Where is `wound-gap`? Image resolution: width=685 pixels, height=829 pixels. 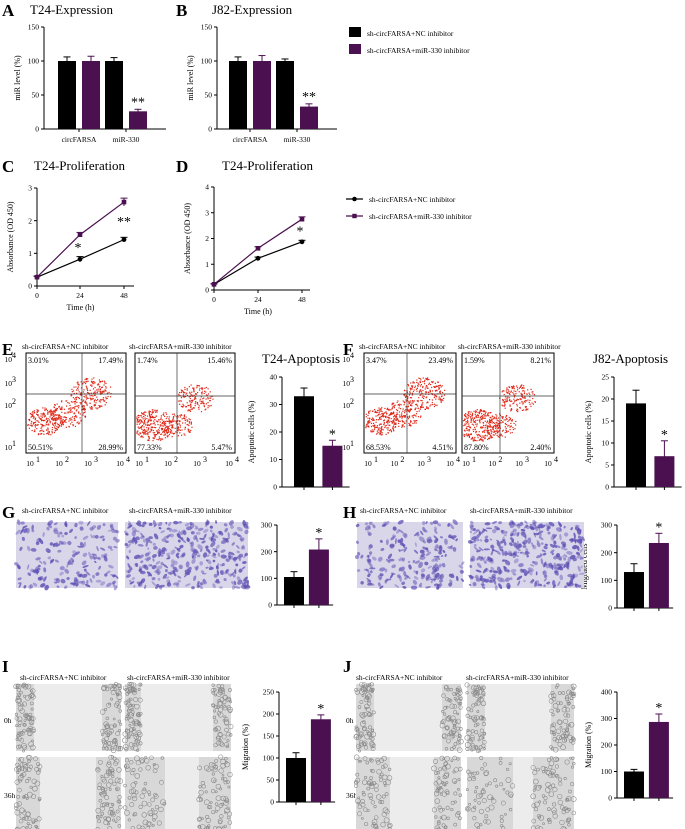 wound-gap is located at coordinates (518, 717).